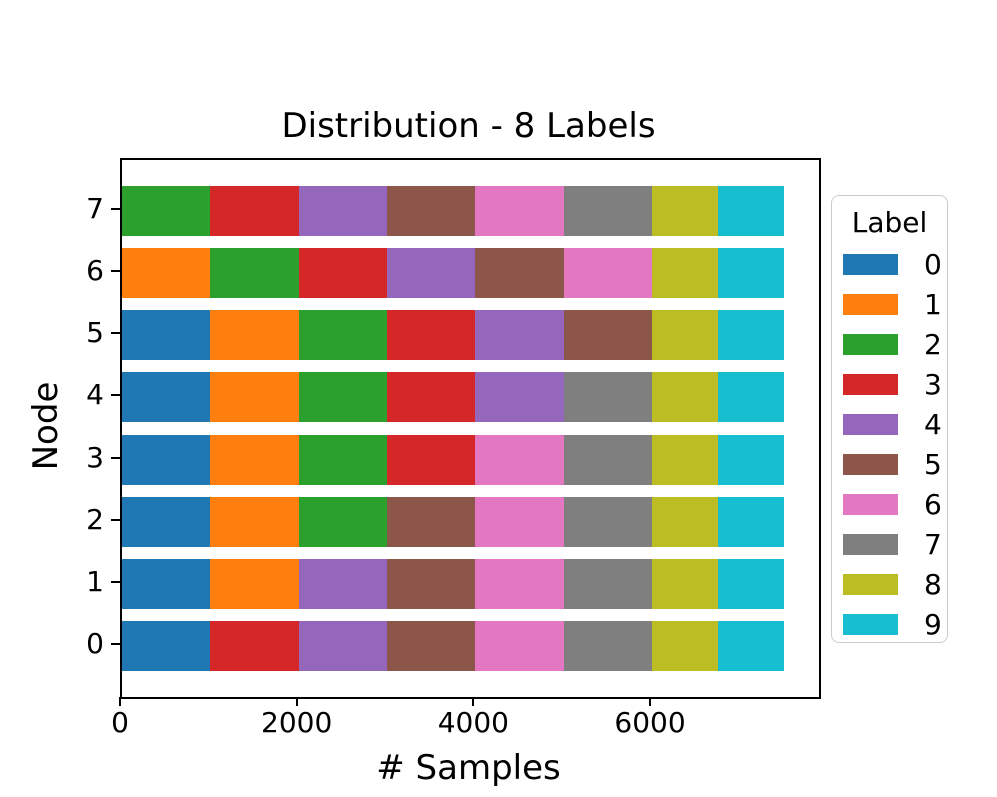 The height and width of the screenshot is (797, 997). I want to click on legend: Label 0 1 2 3 4 5 6 7 8 9, so click(889, 419).